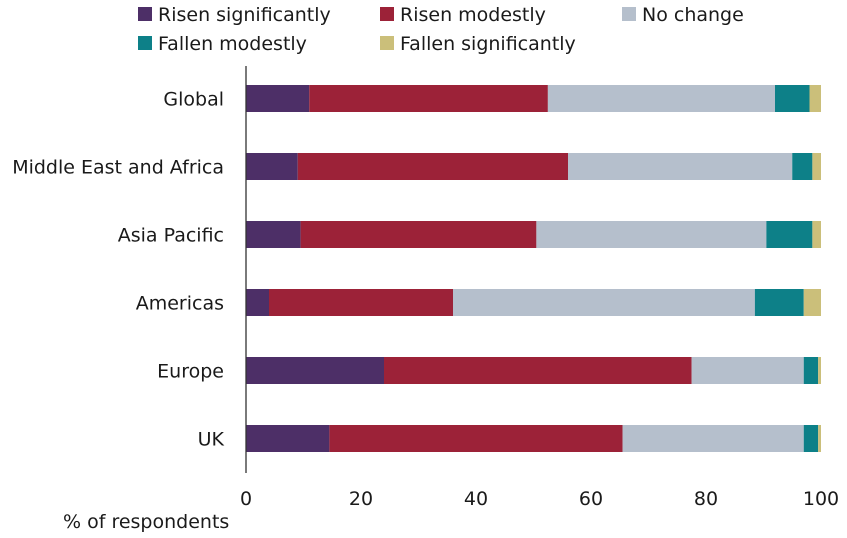  I want to click on x-tick-labels: 0 20 40 60 80 100, so click(539, 499).